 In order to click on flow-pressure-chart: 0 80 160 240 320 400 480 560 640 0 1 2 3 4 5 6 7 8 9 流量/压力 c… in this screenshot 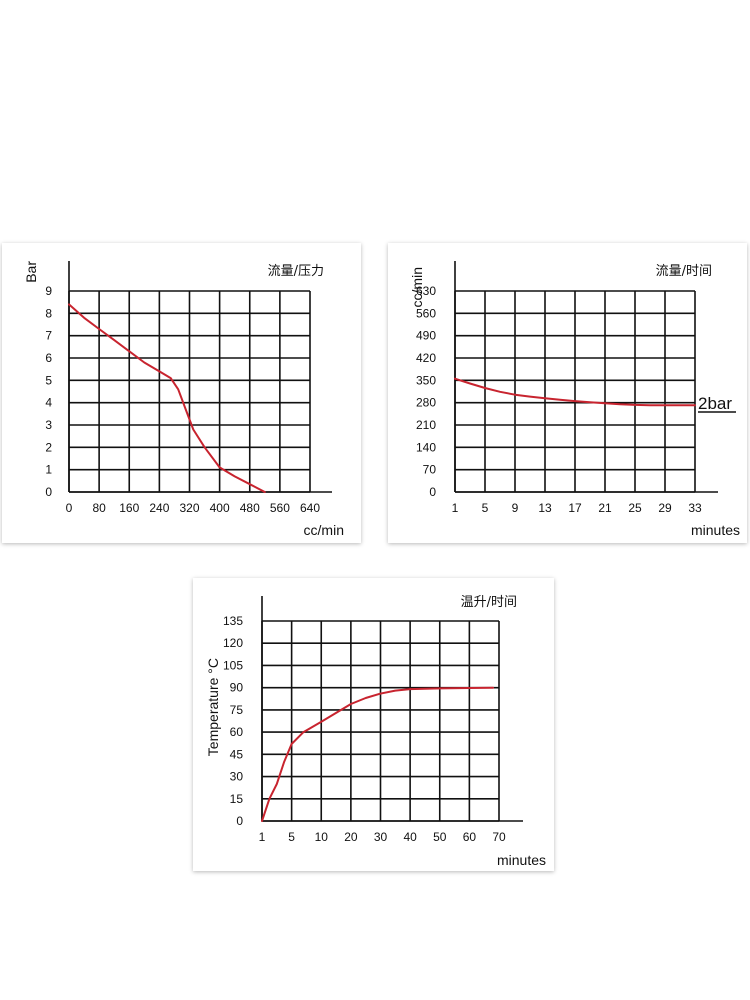, I will do `click(183, 399)`.